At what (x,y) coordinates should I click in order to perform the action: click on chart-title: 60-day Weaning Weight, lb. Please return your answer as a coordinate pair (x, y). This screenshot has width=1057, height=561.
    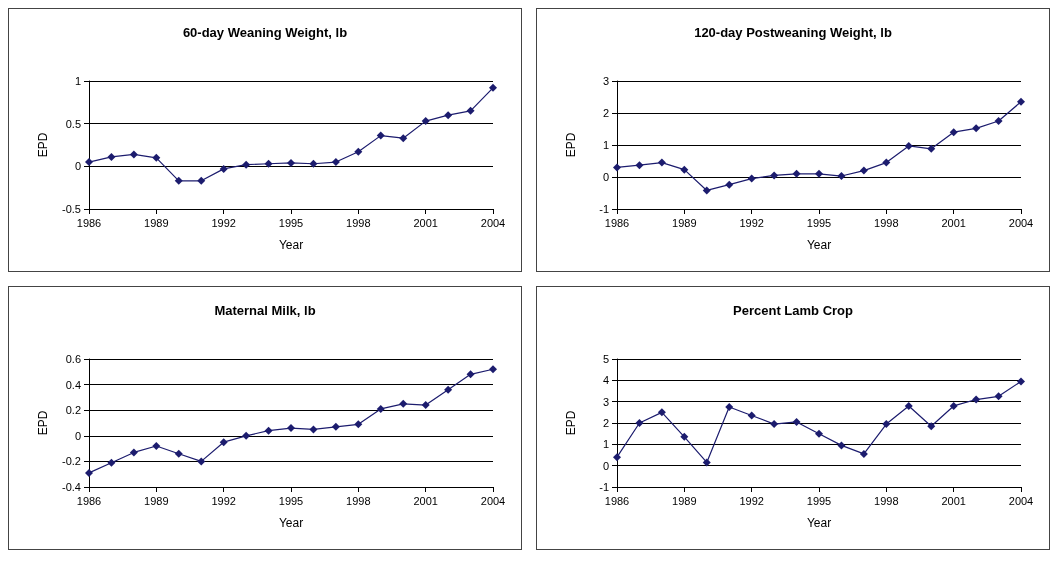
    Looking at the image, I should click on (265, 32).